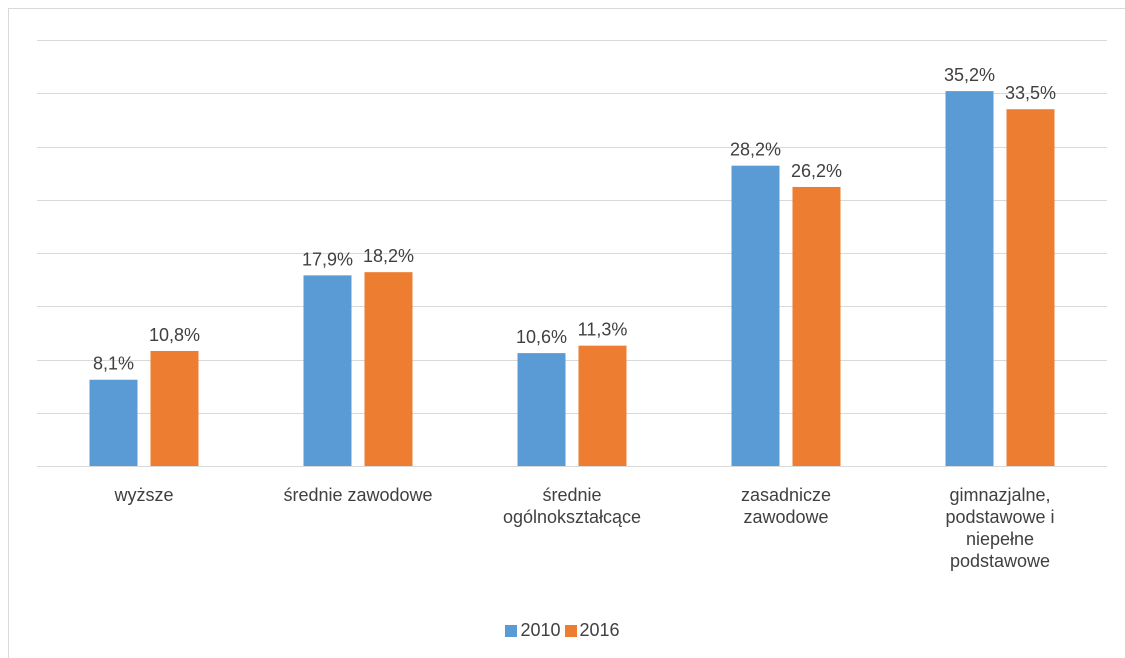 The height and width of the screenshot is (658, 1125). I want to click on data-label: 26,2%, so click(816, 171).